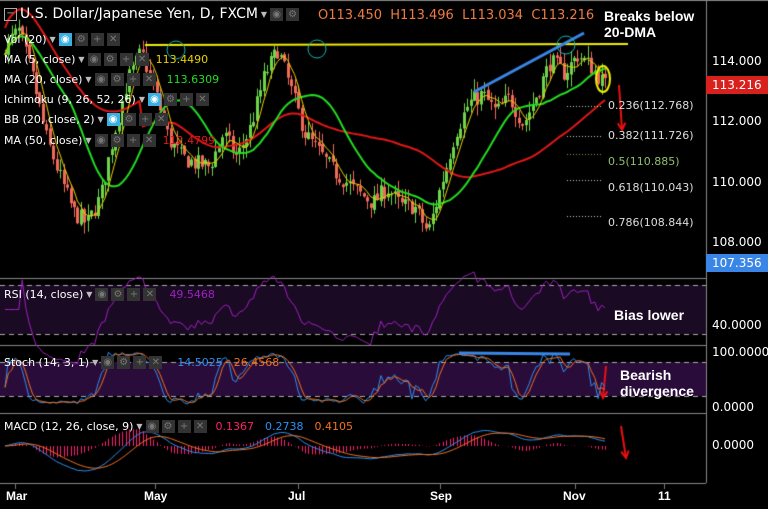 The image size is (768, 509). What do you see at coordinates (422, 15) in the screenshot?
I see `high-value: H113.496` at bounding box center [422, 15].